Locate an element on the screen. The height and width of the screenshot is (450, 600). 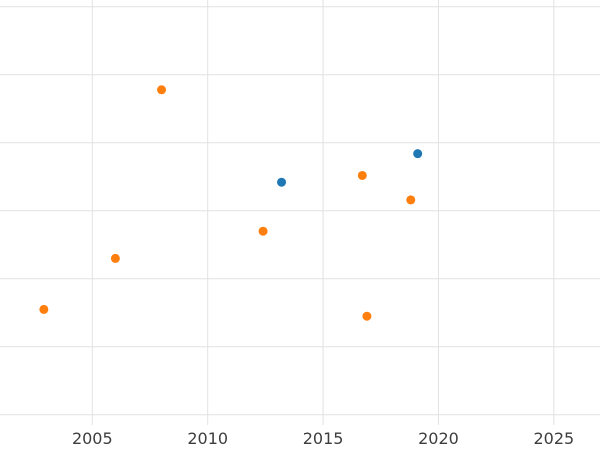
x-tick-label: 2005 is located at coordinates (92, 438).